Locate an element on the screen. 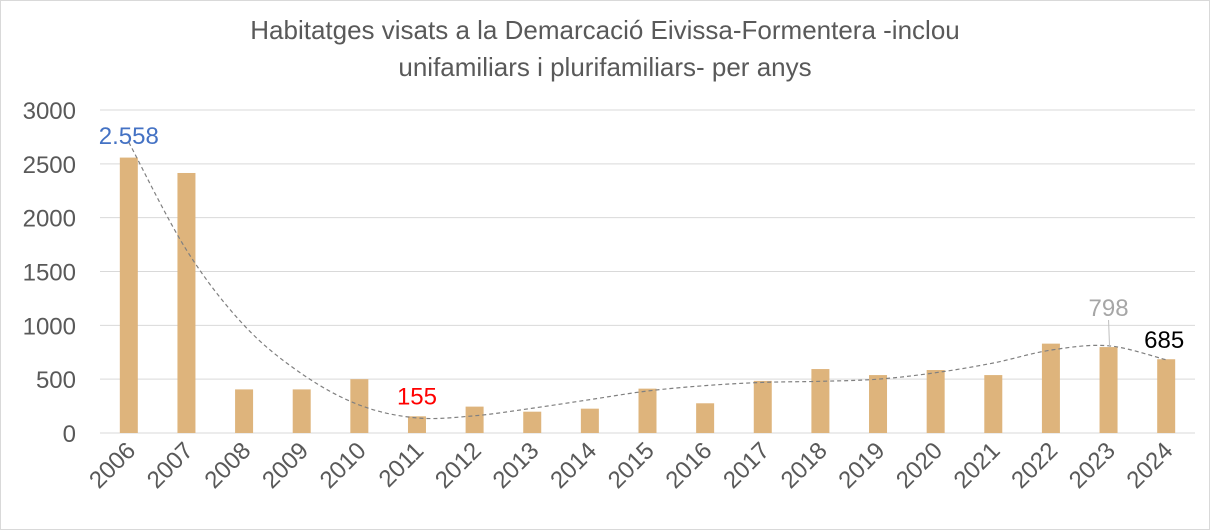 Image resolution: width=1210 pixels, height=530 pixels. bar-2009 is located at coordinates (301, 411).